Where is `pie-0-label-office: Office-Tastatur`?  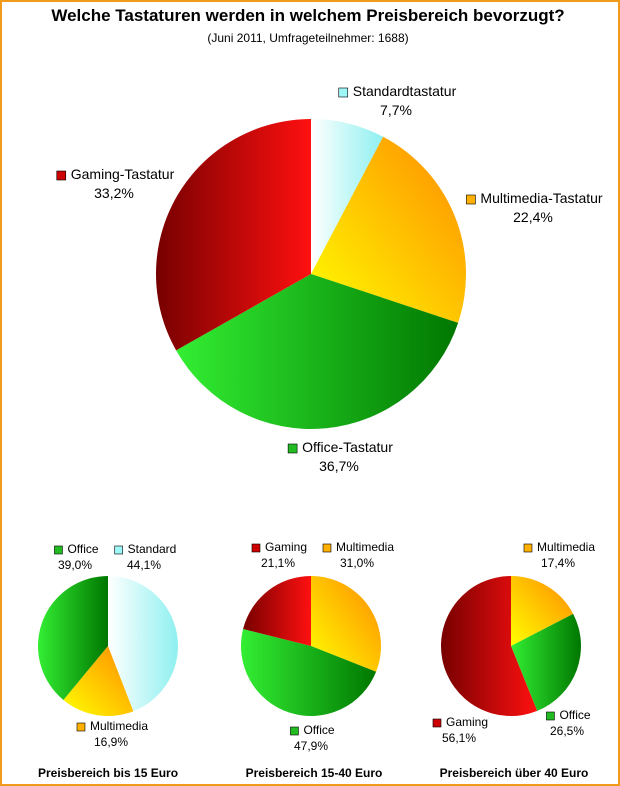
pie-0-label-office: Office-Tastatur is located at coordinates (347, 447).